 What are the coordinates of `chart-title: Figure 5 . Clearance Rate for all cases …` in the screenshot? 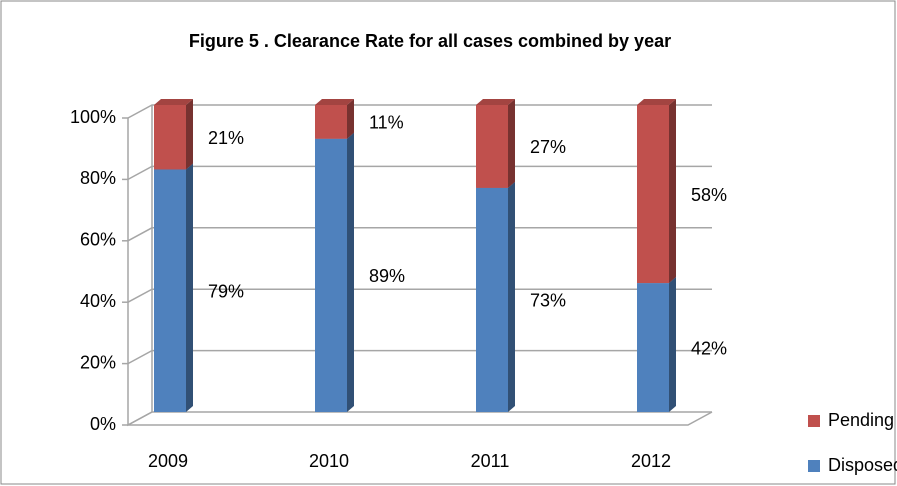 It's located at (430, 41).